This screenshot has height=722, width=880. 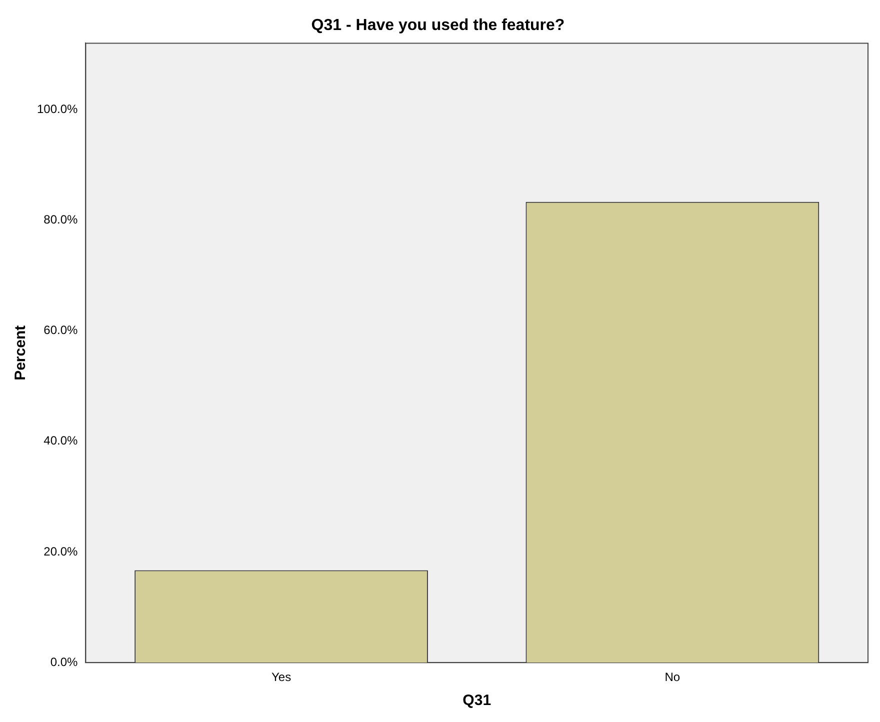 What do you see at coordinates (438, 25) in the screenshot?
I see `chart-title: Q31 - Have you used the feature?` at bounding box center [438, 25].